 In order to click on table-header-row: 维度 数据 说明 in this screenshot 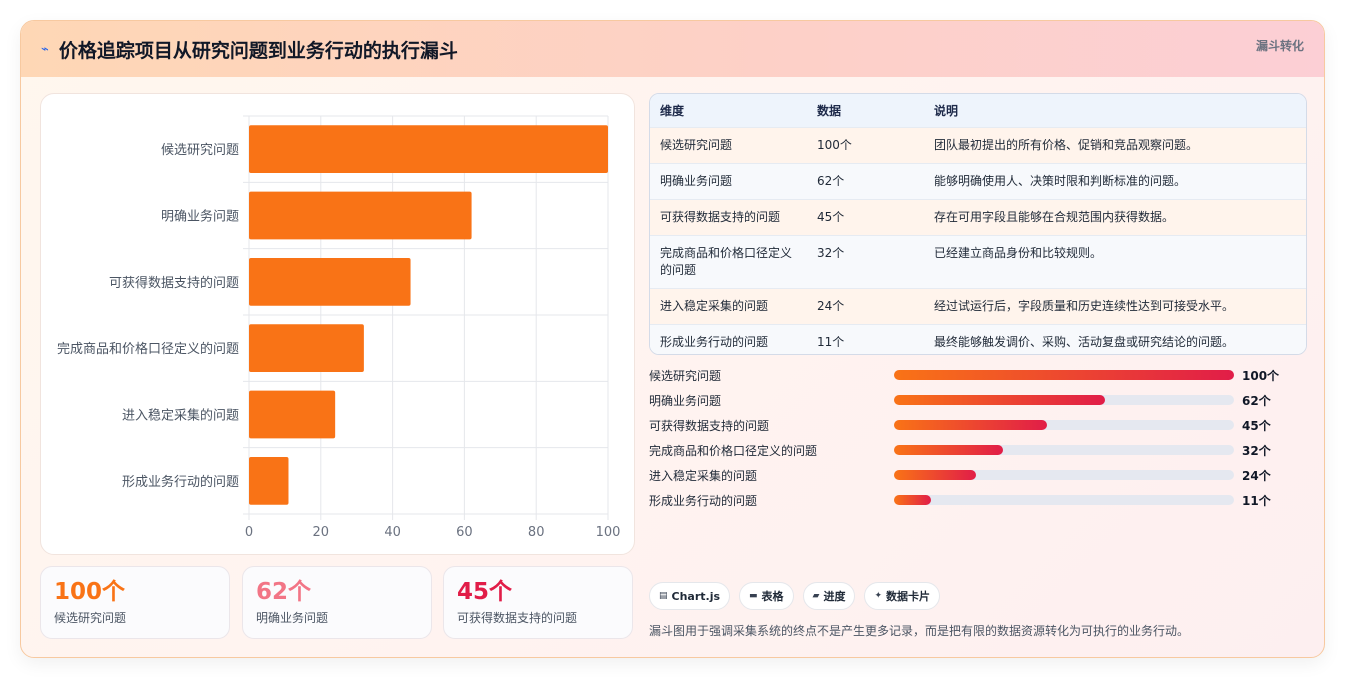, I will do `click(978, 110)`.